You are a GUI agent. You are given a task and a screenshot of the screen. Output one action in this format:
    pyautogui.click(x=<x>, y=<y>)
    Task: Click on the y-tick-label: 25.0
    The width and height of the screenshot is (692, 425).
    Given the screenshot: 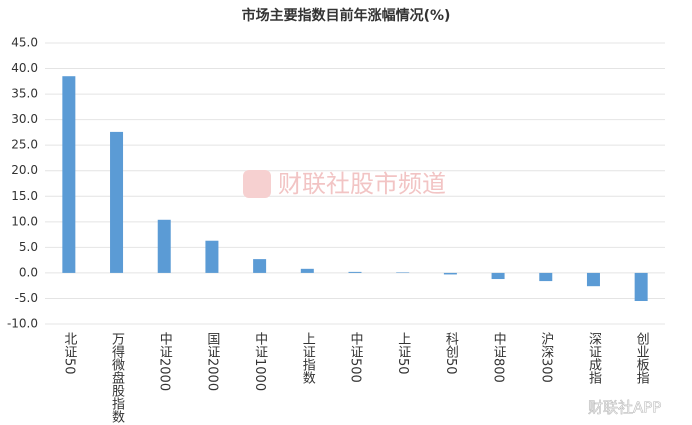 What is the action you would take?
    pyautogui.click(x=24, y=145)
    